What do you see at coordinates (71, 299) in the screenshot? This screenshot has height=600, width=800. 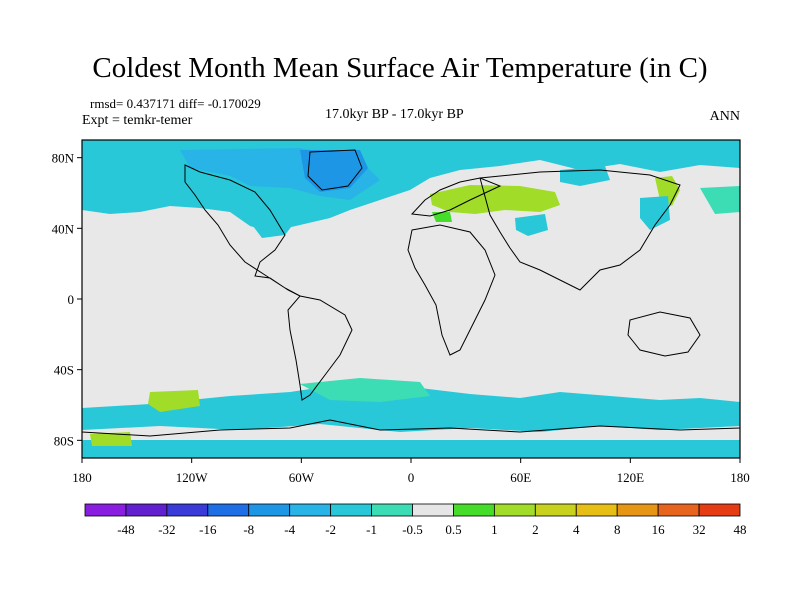 I see `lat-tick-label: 0` at bounding box center [71, 299].